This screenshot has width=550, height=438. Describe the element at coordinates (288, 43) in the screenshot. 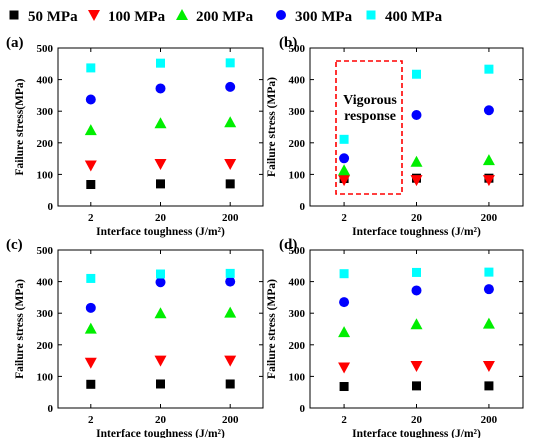

I see `panel-label: (b)` at that location.